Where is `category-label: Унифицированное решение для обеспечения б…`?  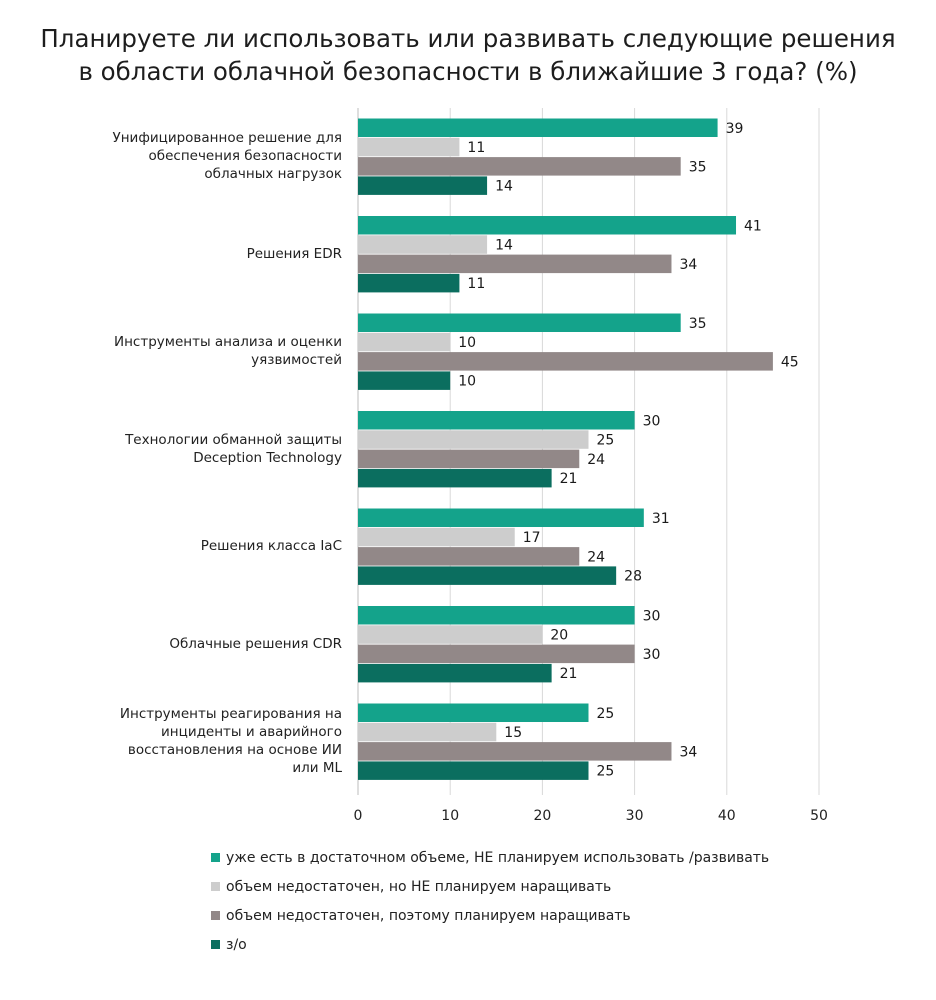
category-label: Унифицированное решение для обеспечения б… is located at coordinates (217, 156).